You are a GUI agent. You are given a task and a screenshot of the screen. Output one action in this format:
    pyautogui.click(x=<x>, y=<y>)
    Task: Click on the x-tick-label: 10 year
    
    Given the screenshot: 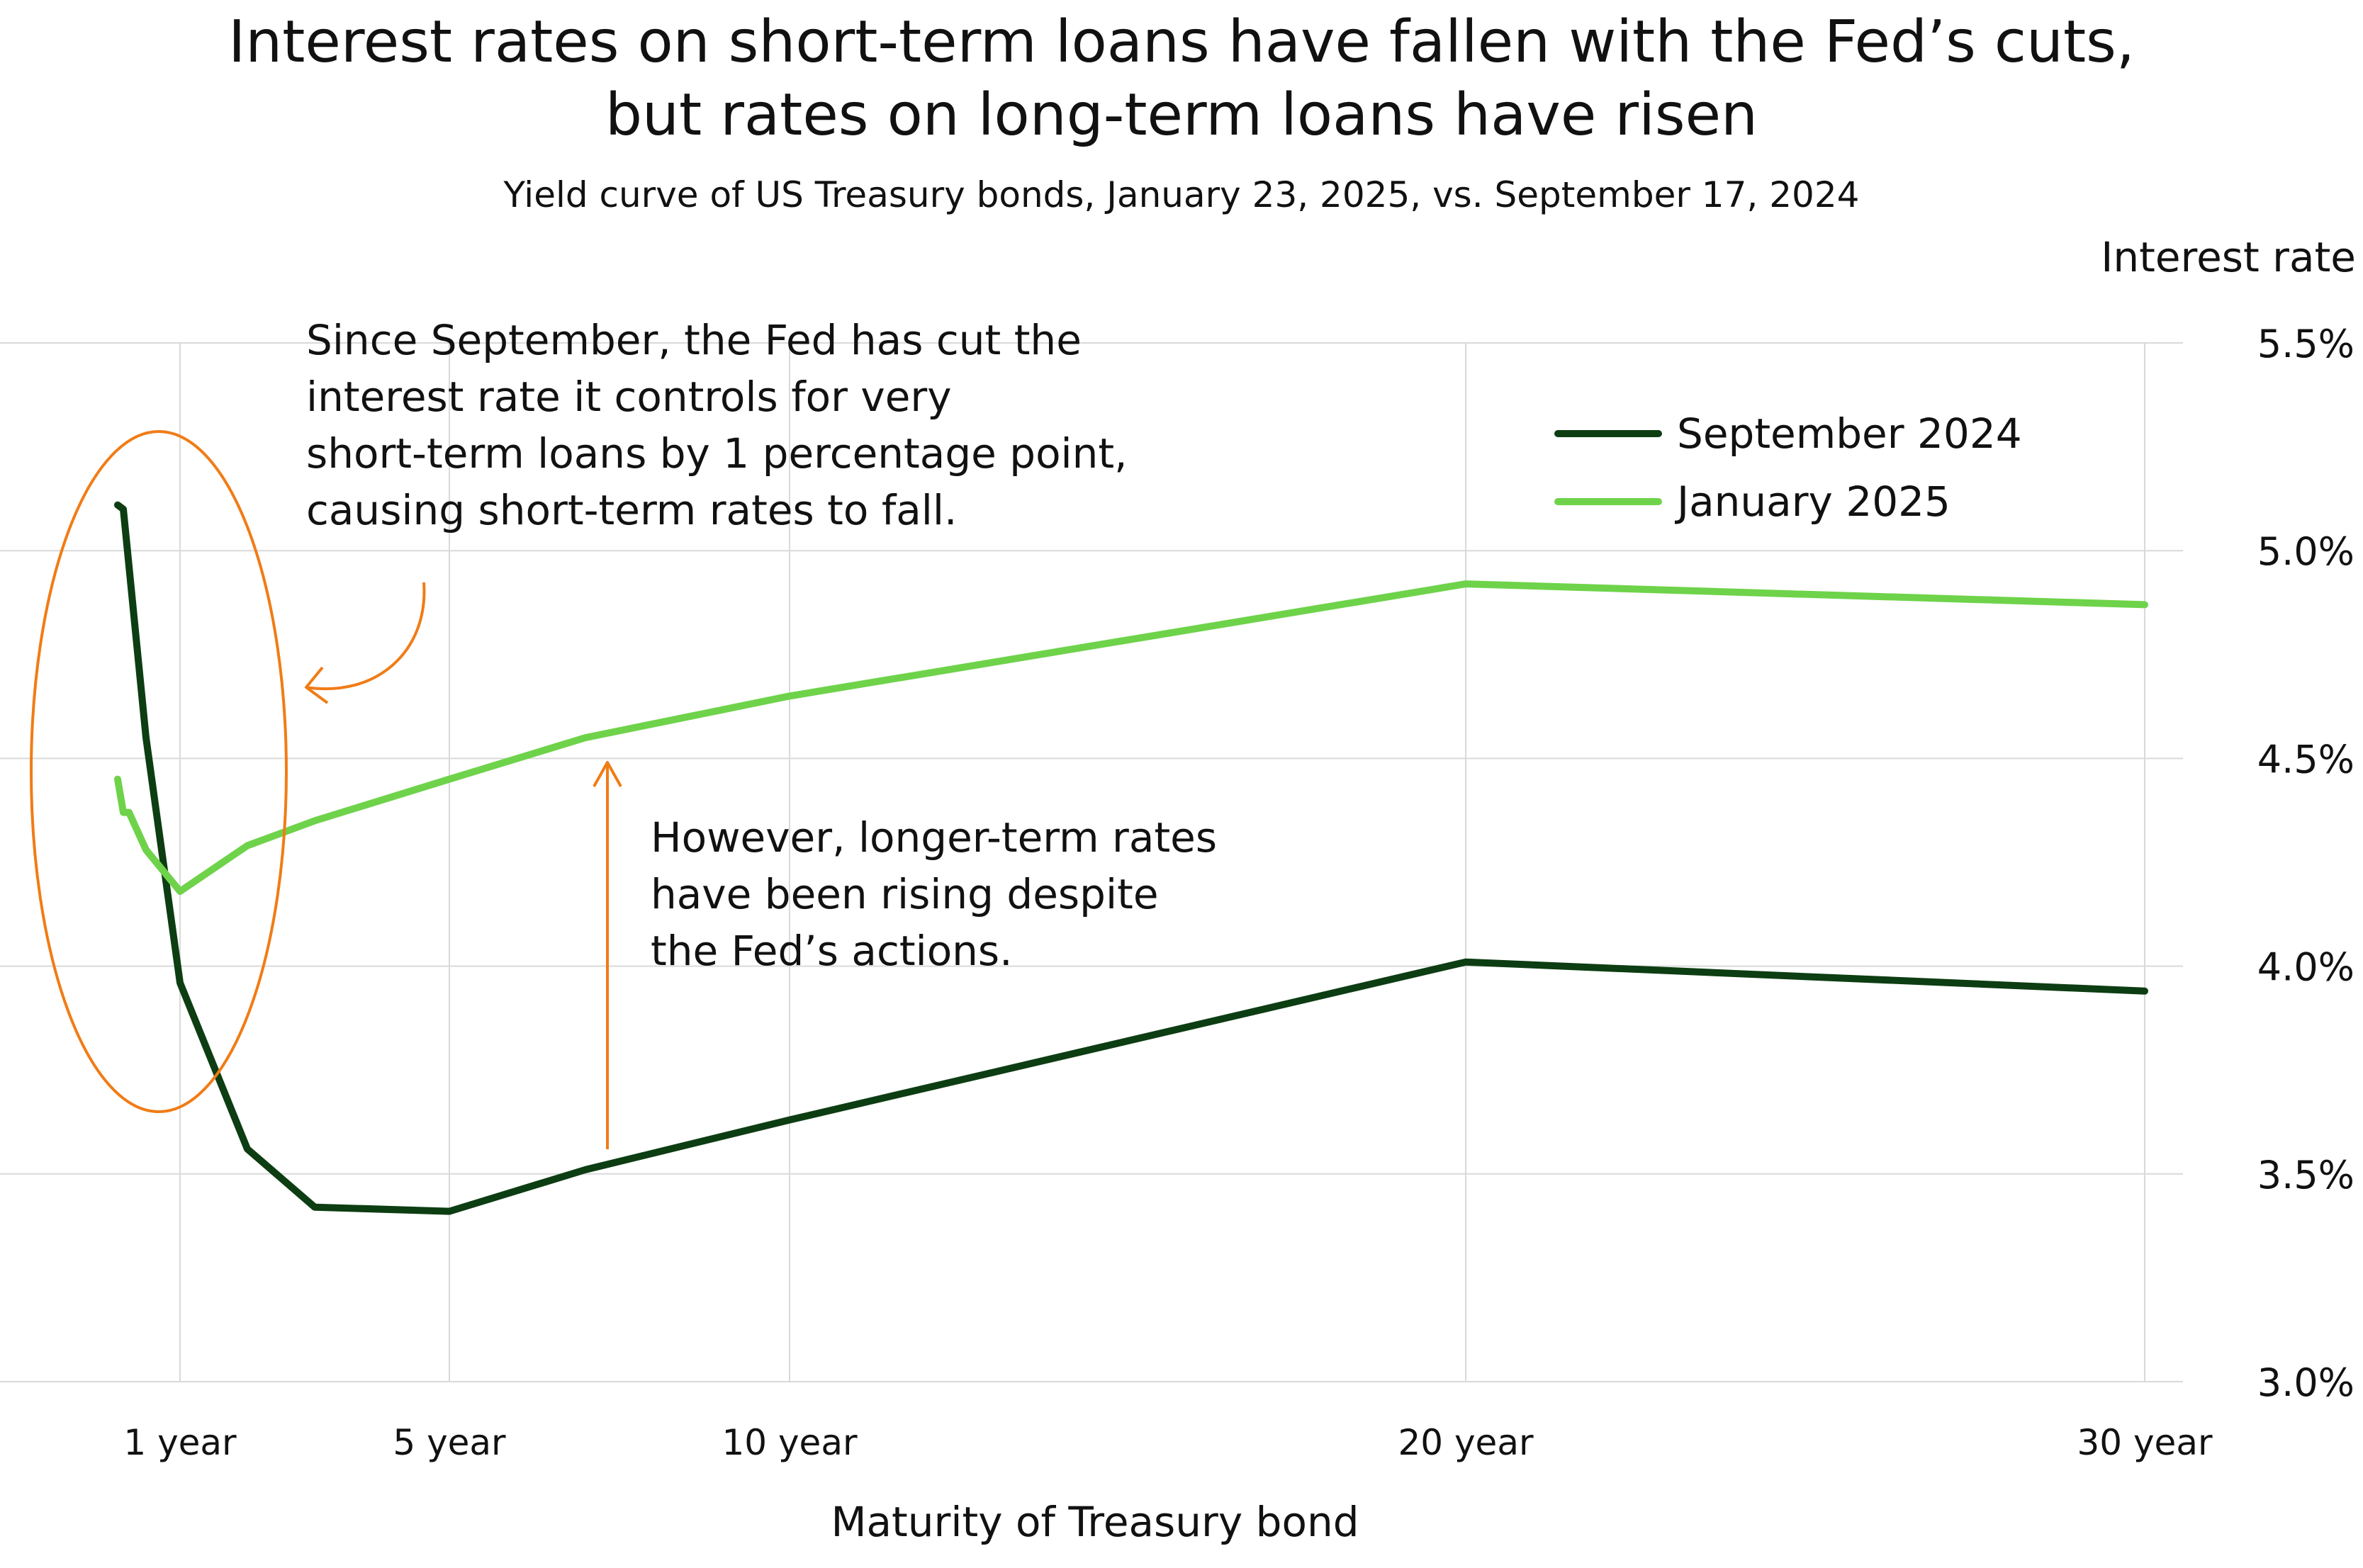 What is the action you would take?
    pyautogui.click(x=790, y=1442)
    